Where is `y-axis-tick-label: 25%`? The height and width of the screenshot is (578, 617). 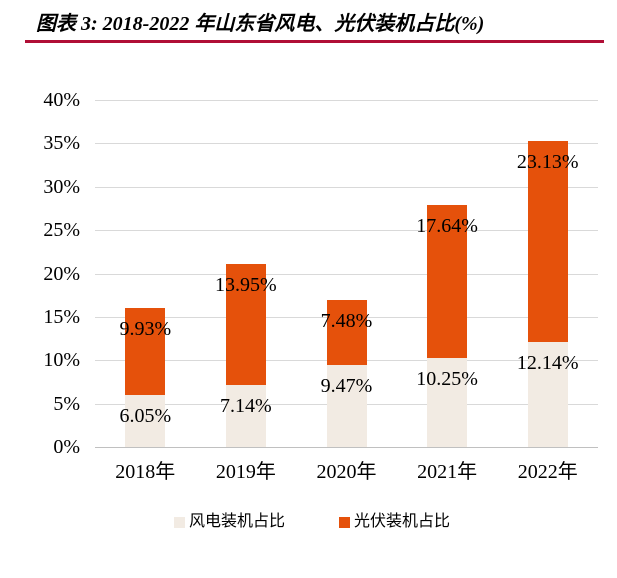 y-axis-tick-label: 25% is located at coordinates (61, 230).